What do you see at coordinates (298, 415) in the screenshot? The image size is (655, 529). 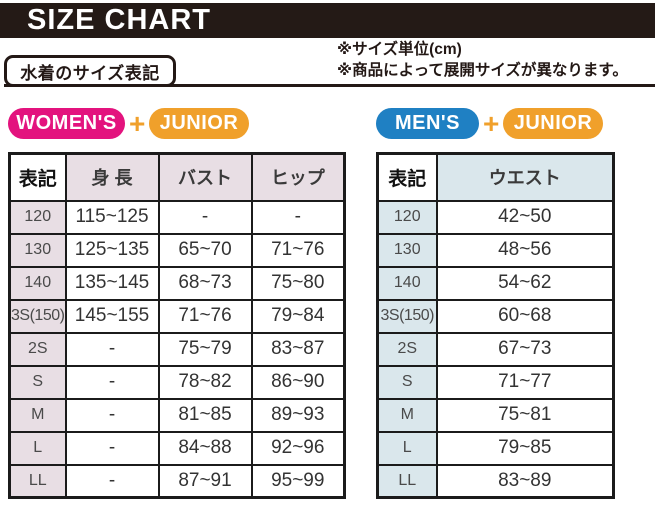 I see `hip-cell: 89~93` at bounding box center [298, 415].